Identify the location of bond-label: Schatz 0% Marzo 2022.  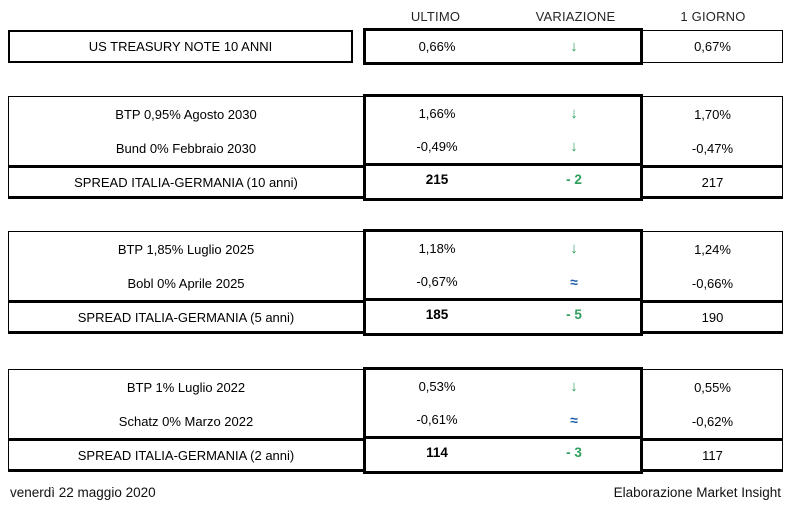
(186, 421).